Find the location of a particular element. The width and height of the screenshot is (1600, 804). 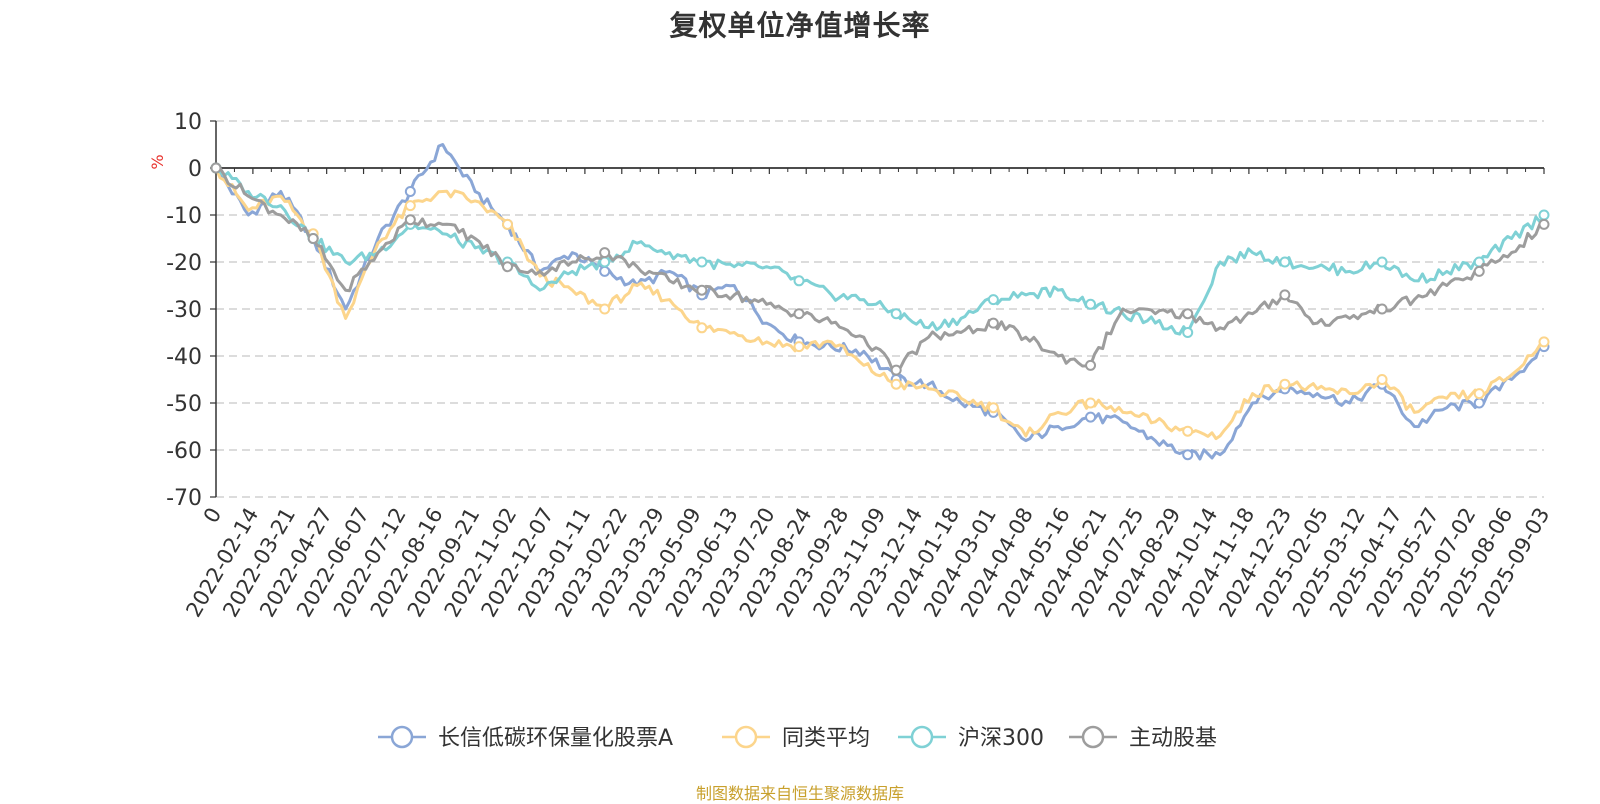

legend-label: 主动股基 is located at coordinates (1173, 738).